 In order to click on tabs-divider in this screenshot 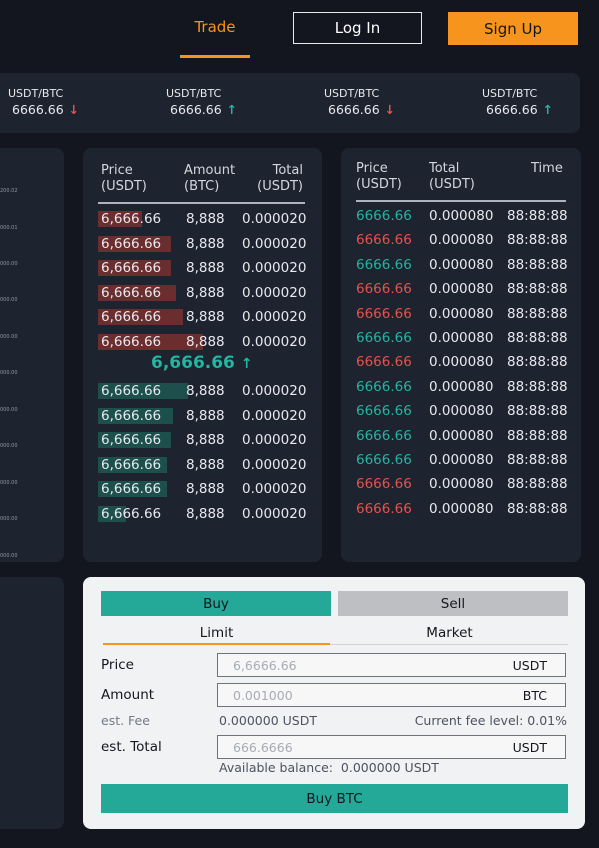, I will do `click(449, 644)`.